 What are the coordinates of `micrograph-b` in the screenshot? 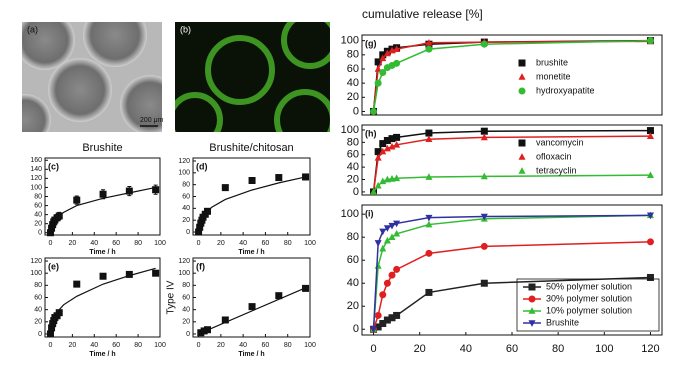 It's located at (252, 77).